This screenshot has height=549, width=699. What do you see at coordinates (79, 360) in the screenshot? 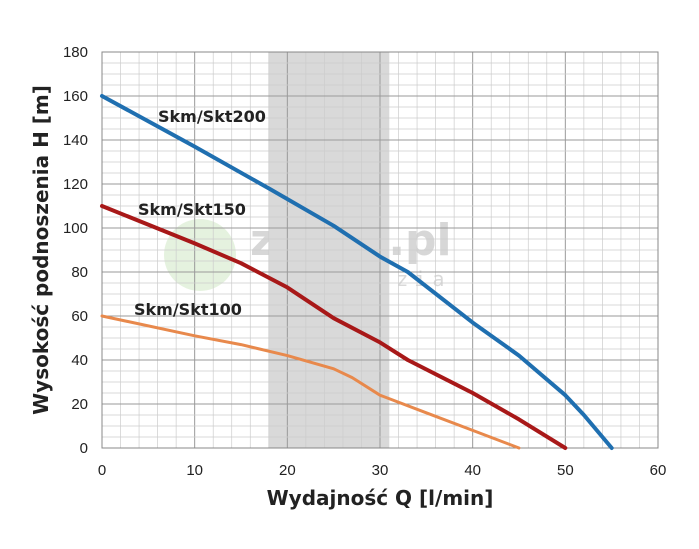
I see `y-tick-label: 40` at bounding box center [79, 360].